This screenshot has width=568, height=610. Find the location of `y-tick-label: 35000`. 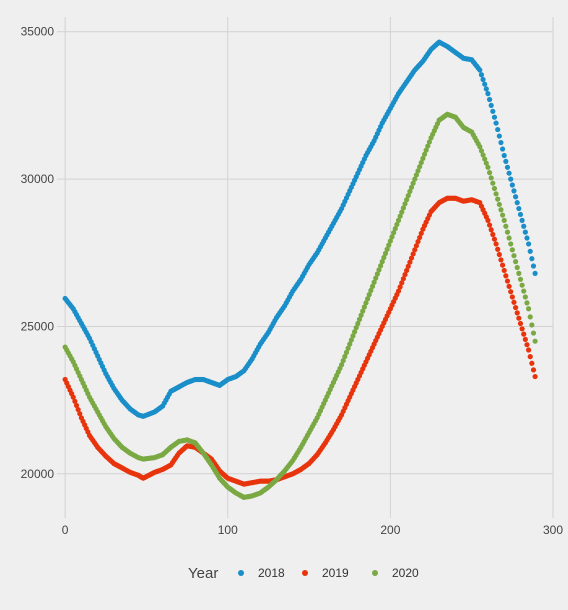

y-tick-label: 35000 is located at coordinates (38, 32).